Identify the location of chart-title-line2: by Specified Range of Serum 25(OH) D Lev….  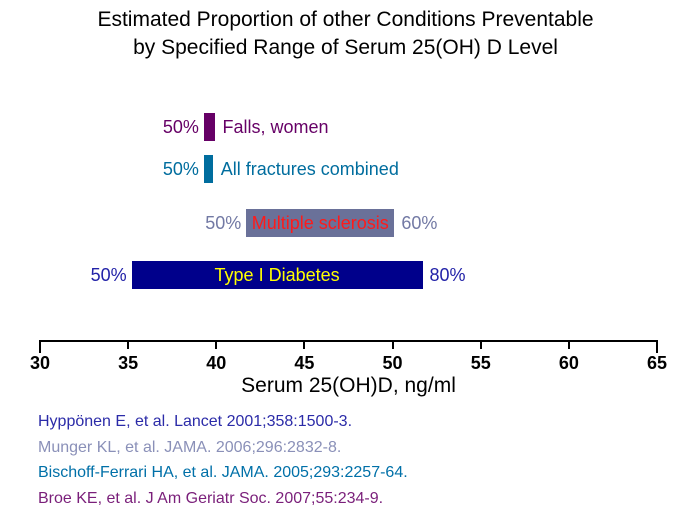
(345, 47).